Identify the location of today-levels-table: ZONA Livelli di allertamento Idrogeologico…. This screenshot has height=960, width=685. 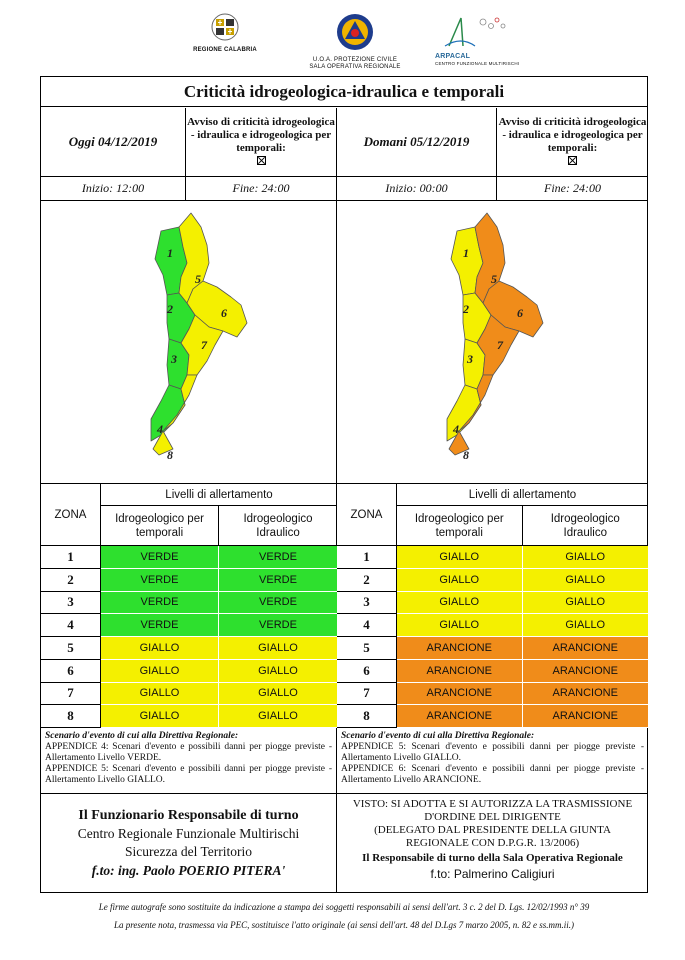
(189, 606).